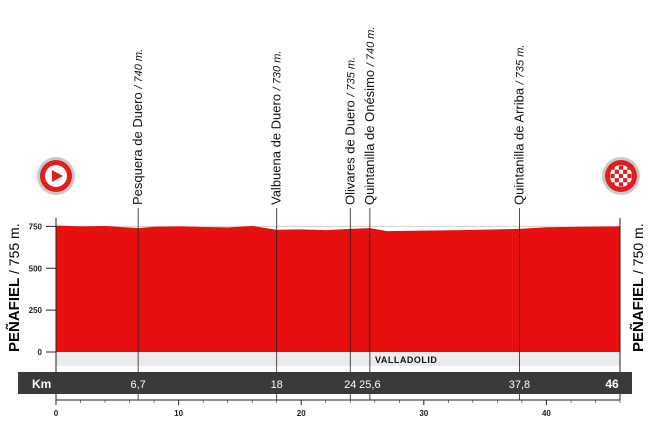  I want to click on x-tick-label: 30, so click(423, 413).